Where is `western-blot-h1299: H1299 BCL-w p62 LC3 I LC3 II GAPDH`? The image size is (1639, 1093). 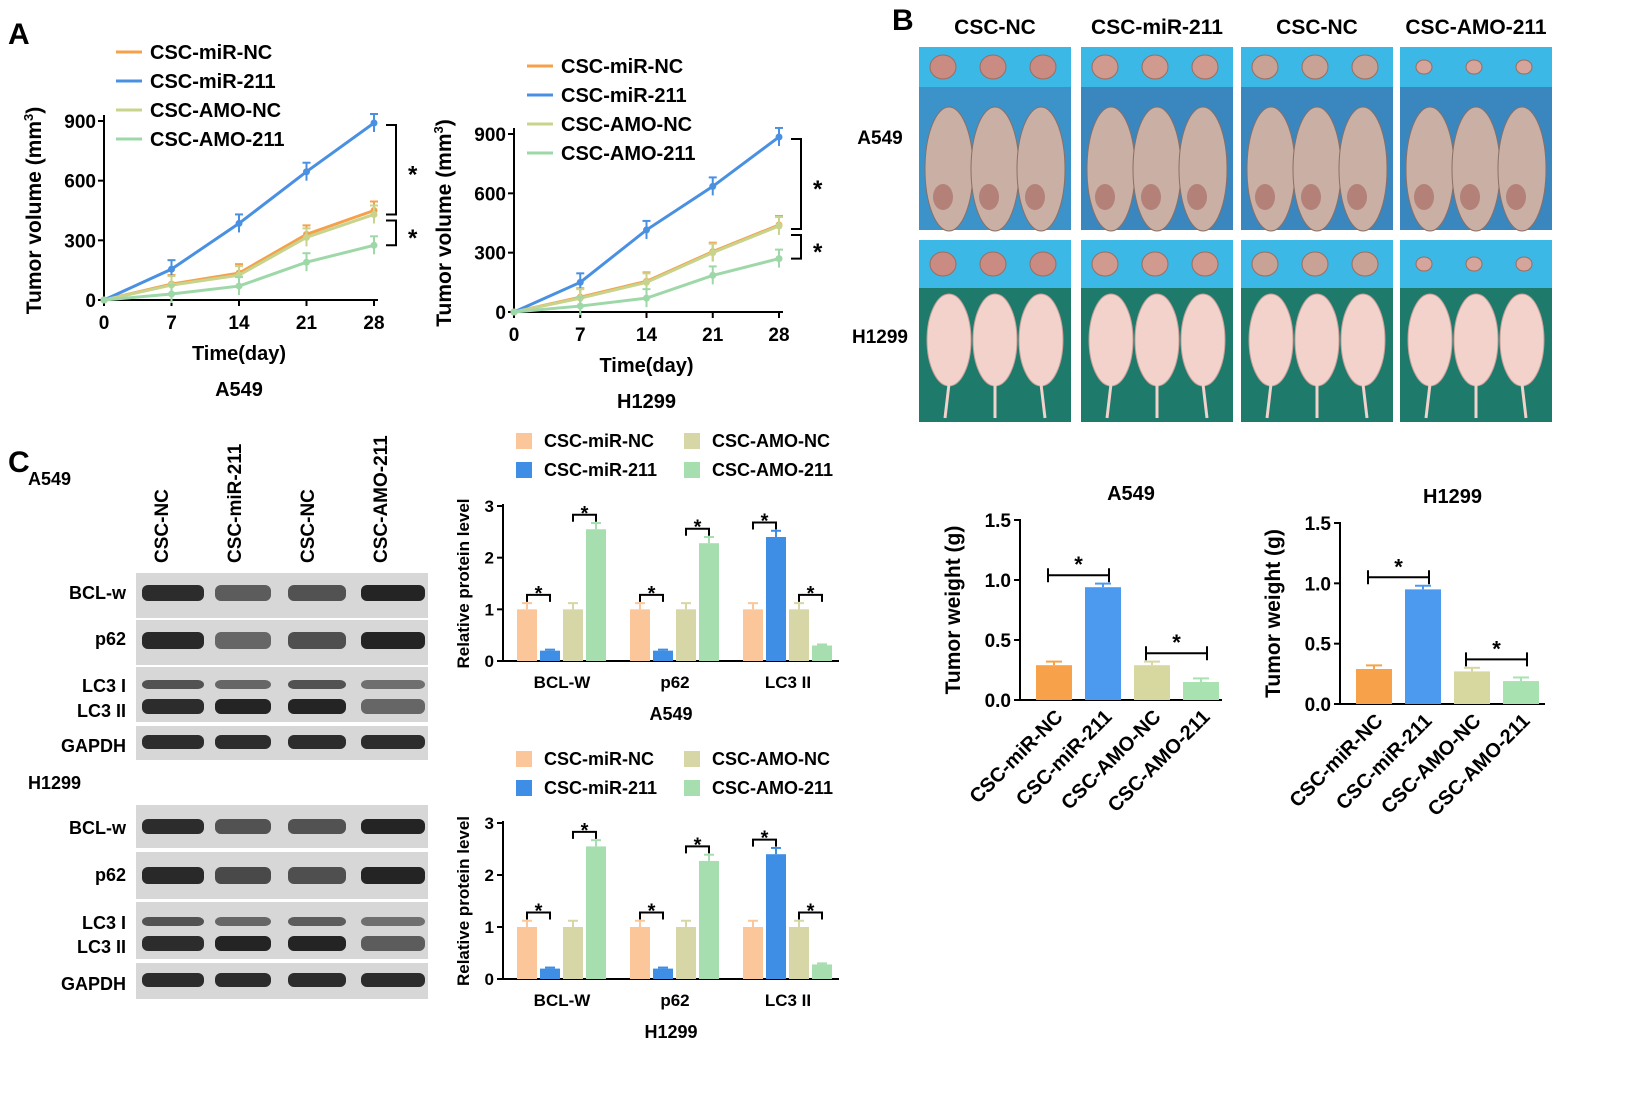 western-blot-h1299: H1299 BCL-w p62 LC3 I LC3 II GAPDH is located at coordinates (228, 886).